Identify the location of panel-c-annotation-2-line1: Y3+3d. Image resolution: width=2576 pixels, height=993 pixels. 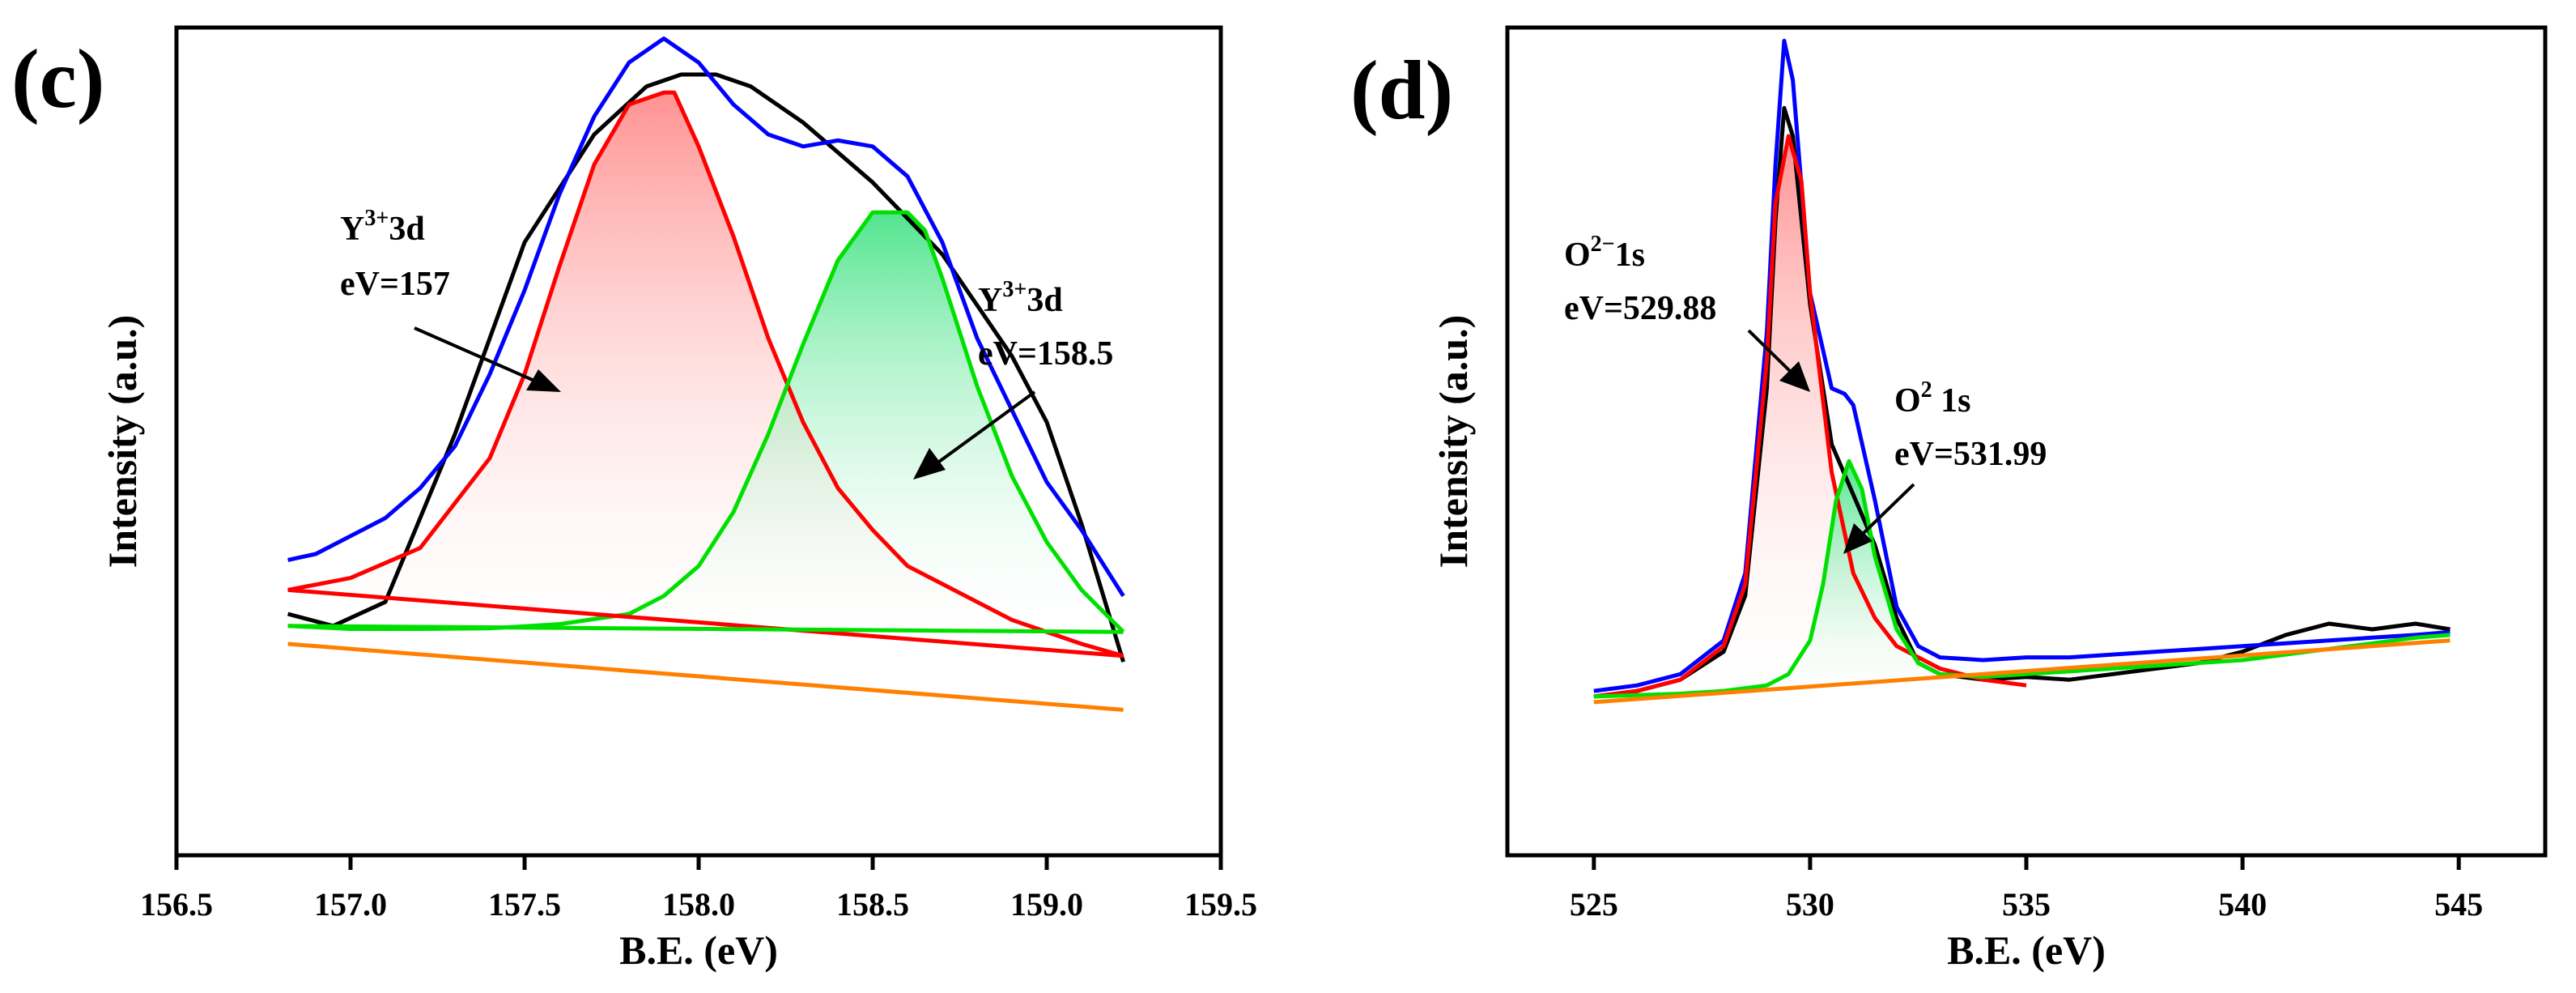
(1020, 298).